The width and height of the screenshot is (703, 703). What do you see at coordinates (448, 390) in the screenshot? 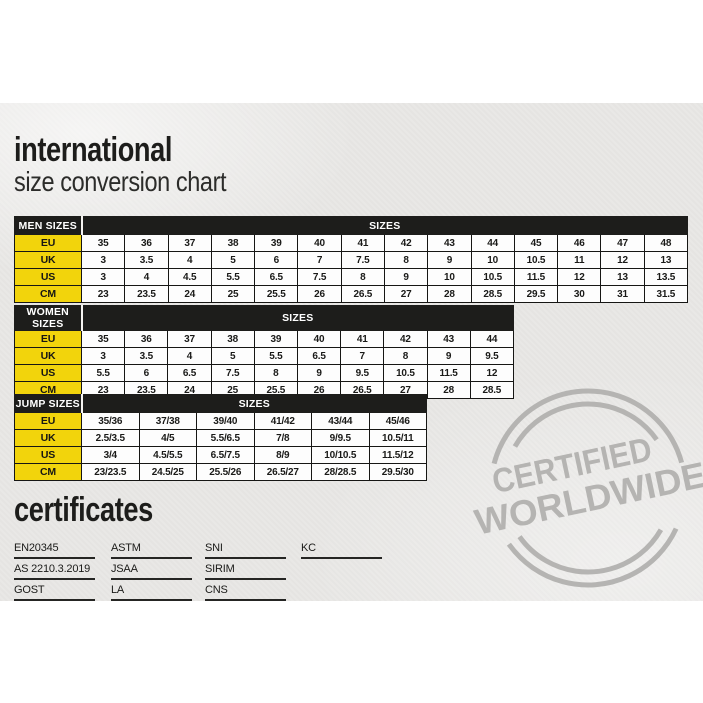
I see `size-cell: 28` at bounding box center [448, 390].